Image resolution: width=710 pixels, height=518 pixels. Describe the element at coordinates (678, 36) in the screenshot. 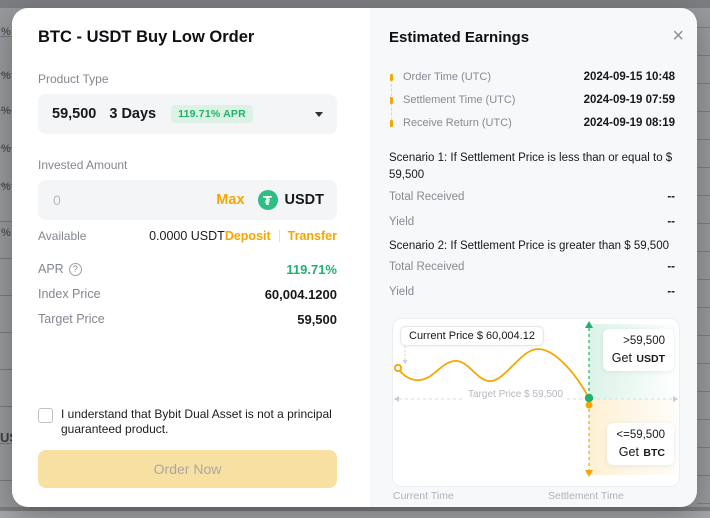

I see `close-icon: ×` at that location.